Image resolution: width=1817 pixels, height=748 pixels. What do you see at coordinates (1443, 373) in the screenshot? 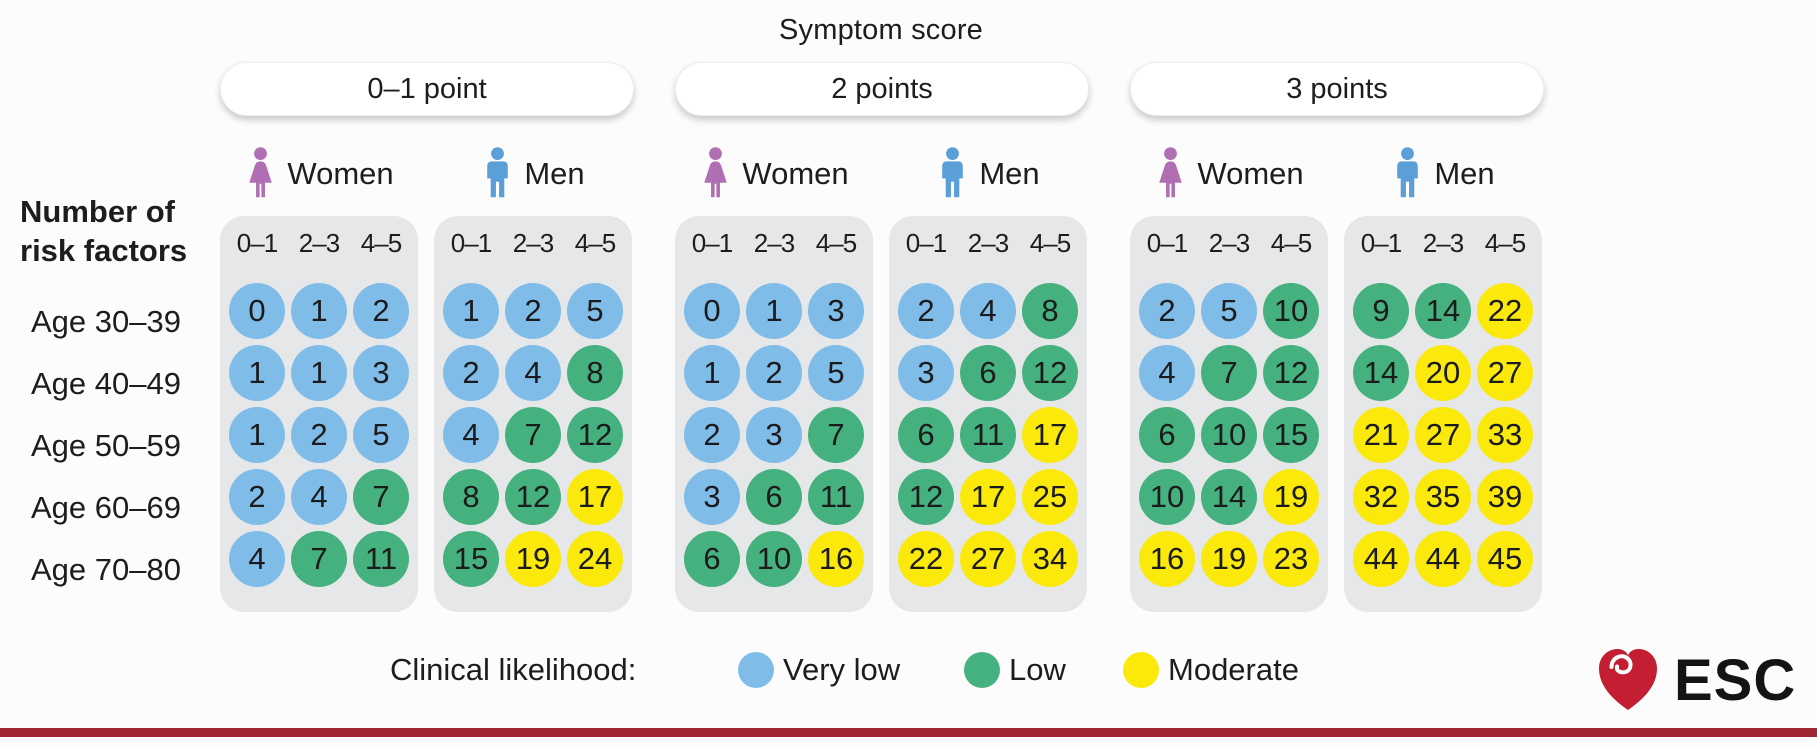
I see `likelihood-cell: 20` at bounding box center [1443, 373].